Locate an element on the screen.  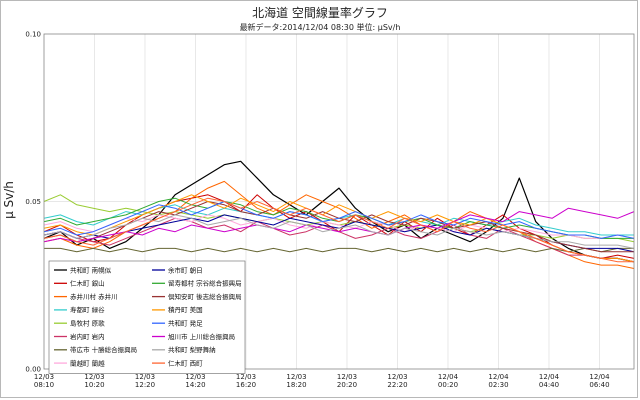
x-tick-label-time: 10:20 is located at coordinates (94, 385).